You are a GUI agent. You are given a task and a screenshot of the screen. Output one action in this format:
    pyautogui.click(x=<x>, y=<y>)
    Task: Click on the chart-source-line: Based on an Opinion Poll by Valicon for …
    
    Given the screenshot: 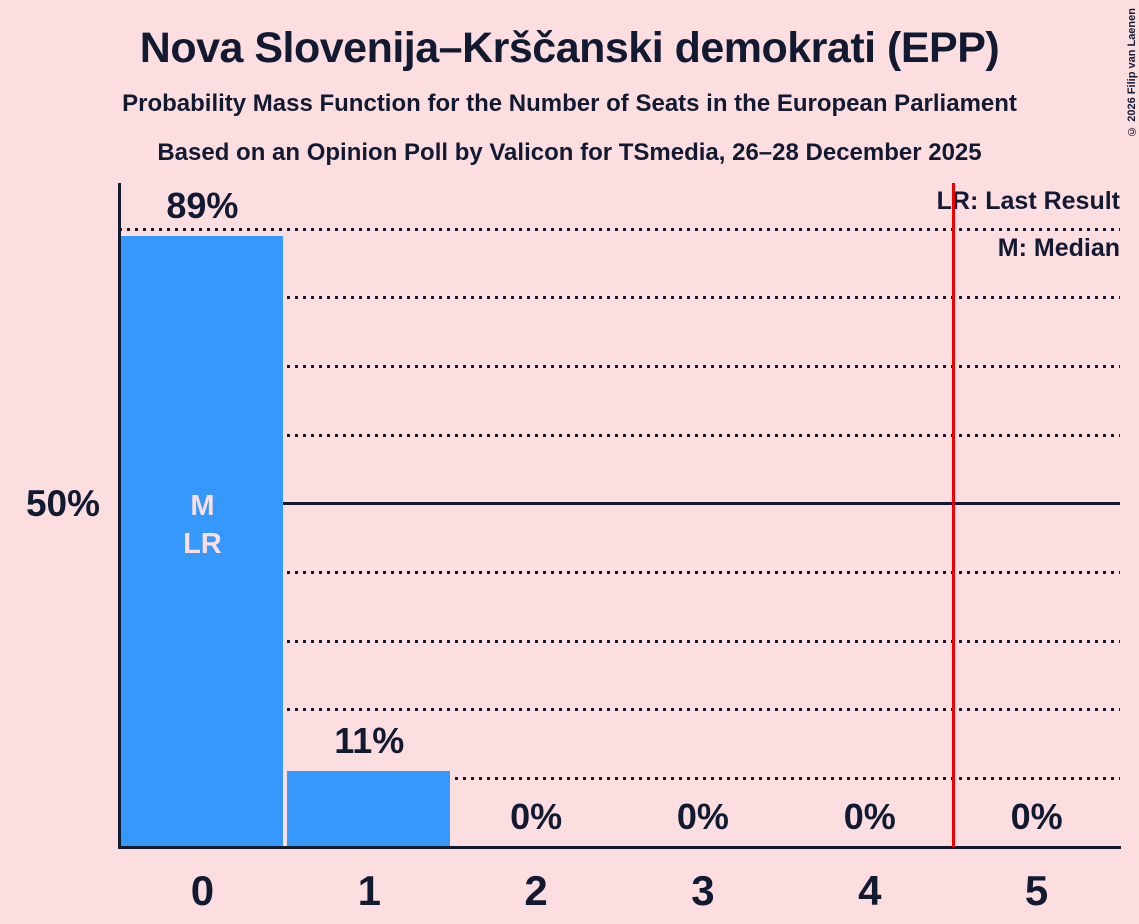 What is the action you would take?
    pyautogui.click(x=569, y=152)
    